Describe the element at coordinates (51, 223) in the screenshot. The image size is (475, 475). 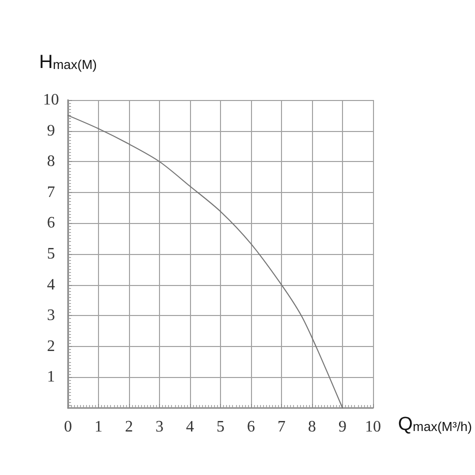
I see `y-tick-label: 6` at that location.